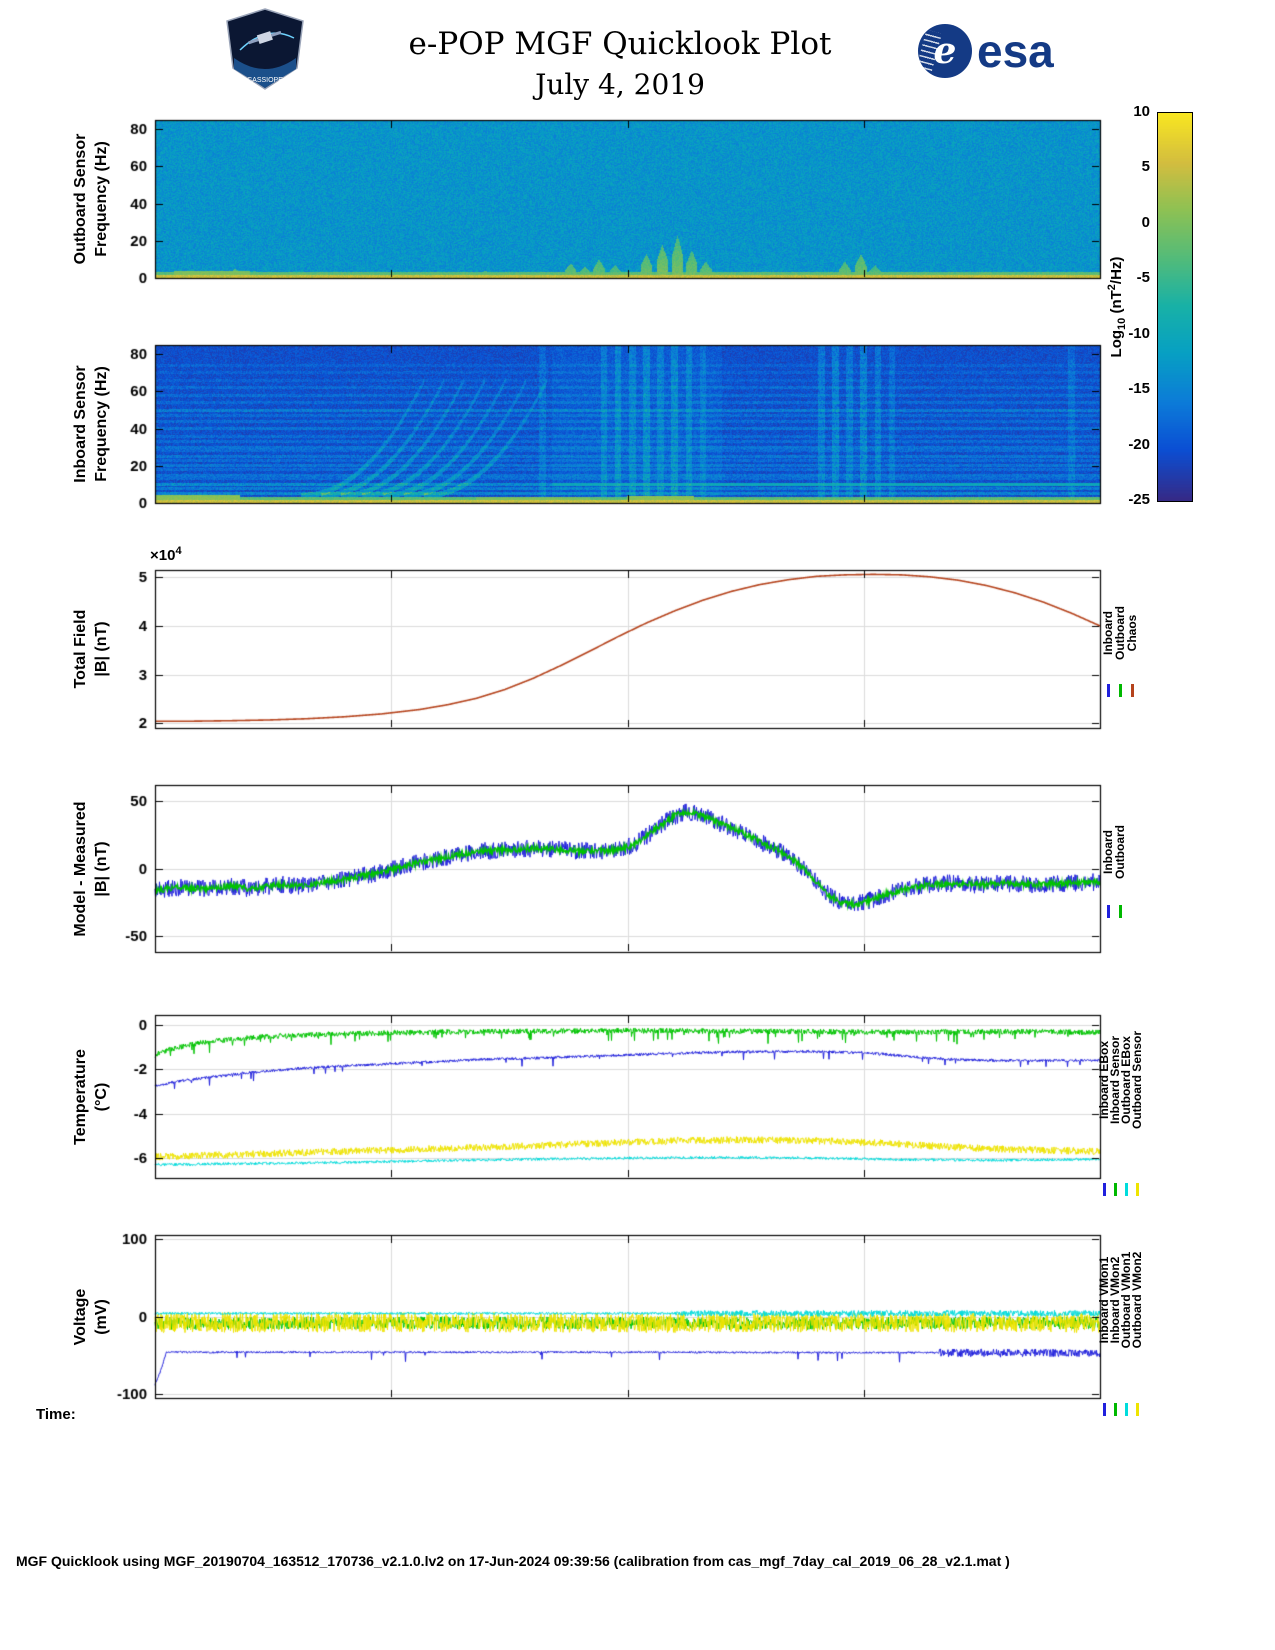 The width and height of the screenshot is (1275, 1650). I want to click on model-minus-measured-legend-label: Outboard, so click(1120, 851).